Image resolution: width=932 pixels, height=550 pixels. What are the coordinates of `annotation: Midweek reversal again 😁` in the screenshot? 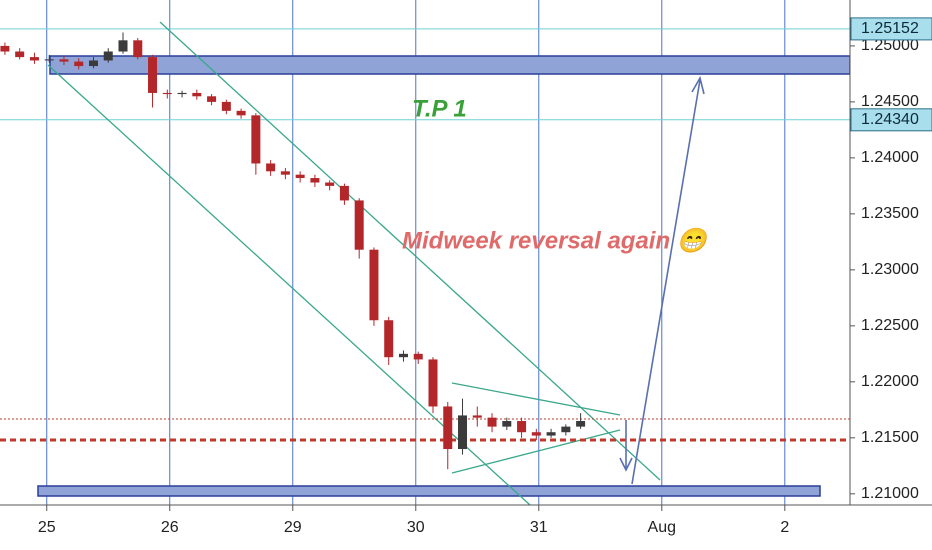 It's located at (556, 240).